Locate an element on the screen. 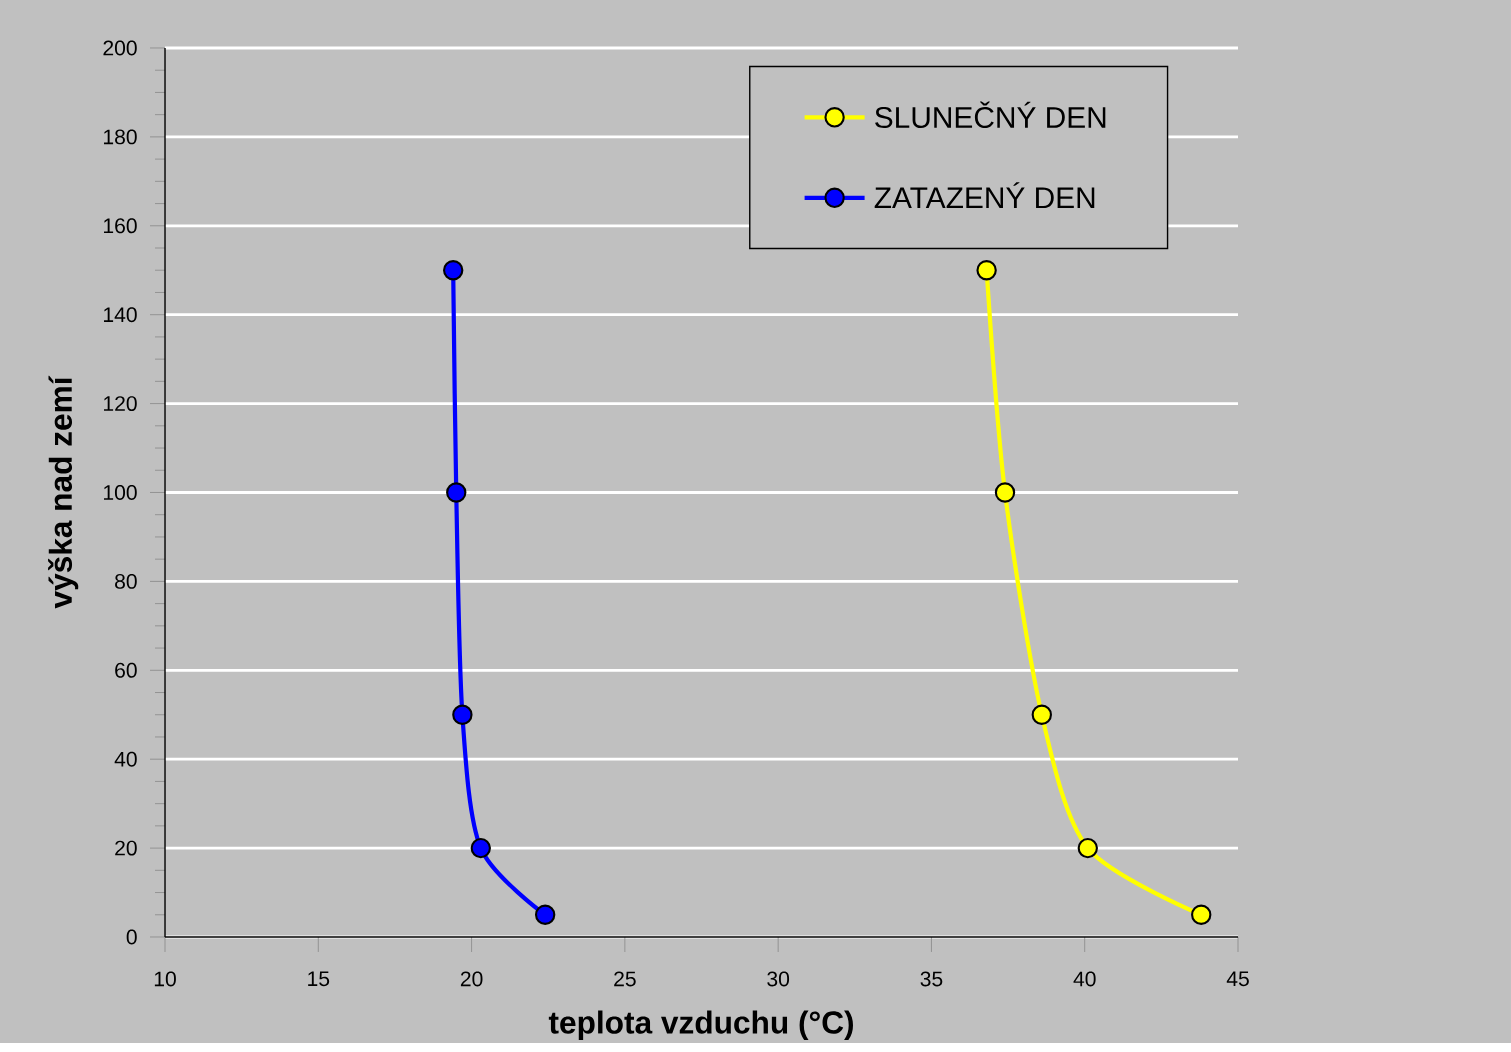  y-tick-label: 40 is located at coordinates (125, 759).